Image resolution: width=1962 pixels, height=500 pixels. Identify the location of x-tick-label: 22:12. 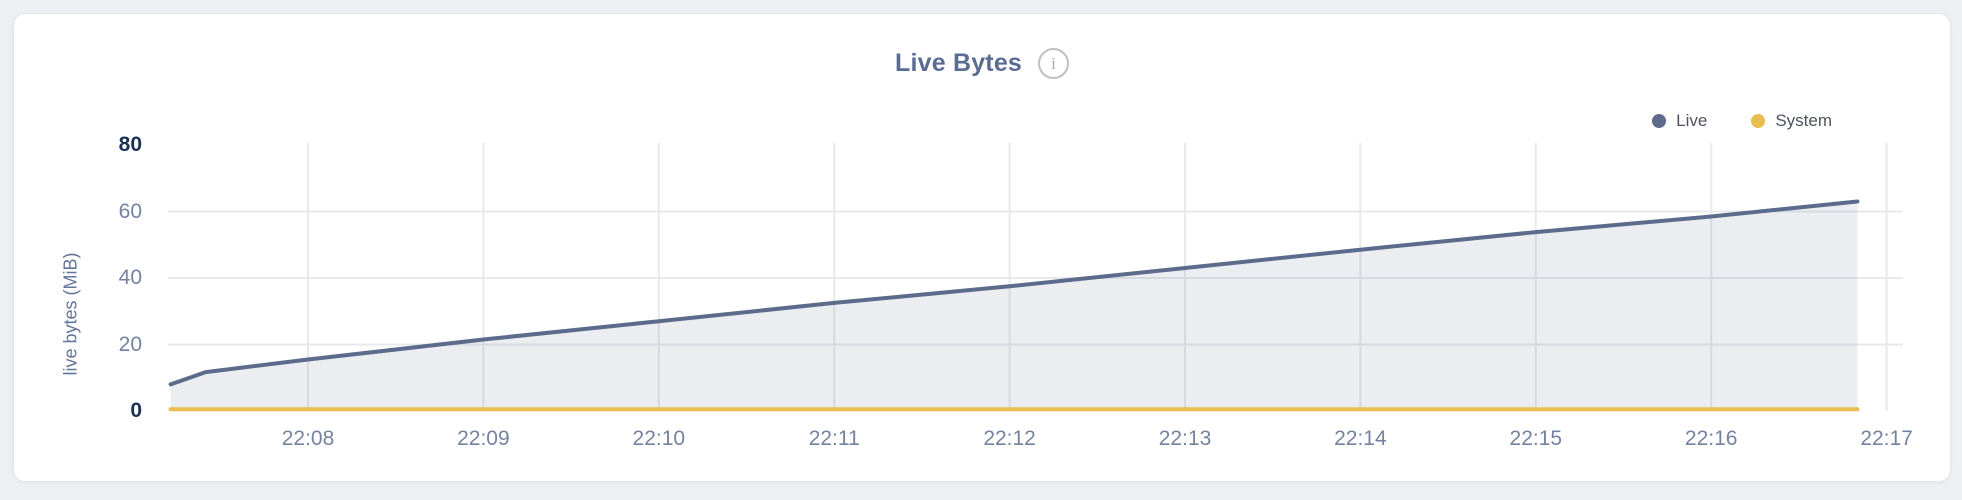
(1009, 438).